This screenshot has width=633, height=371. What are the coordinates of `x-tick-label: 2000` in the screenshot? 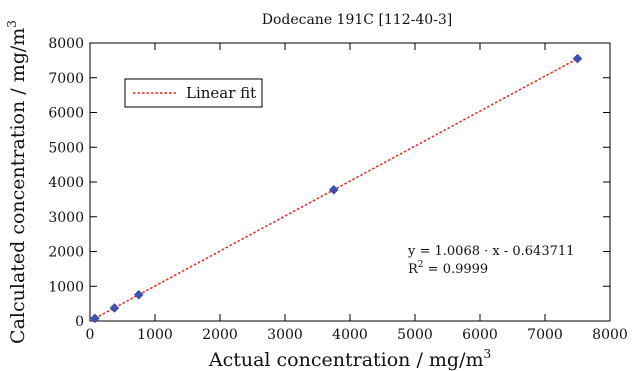 It's located at (220, 335).